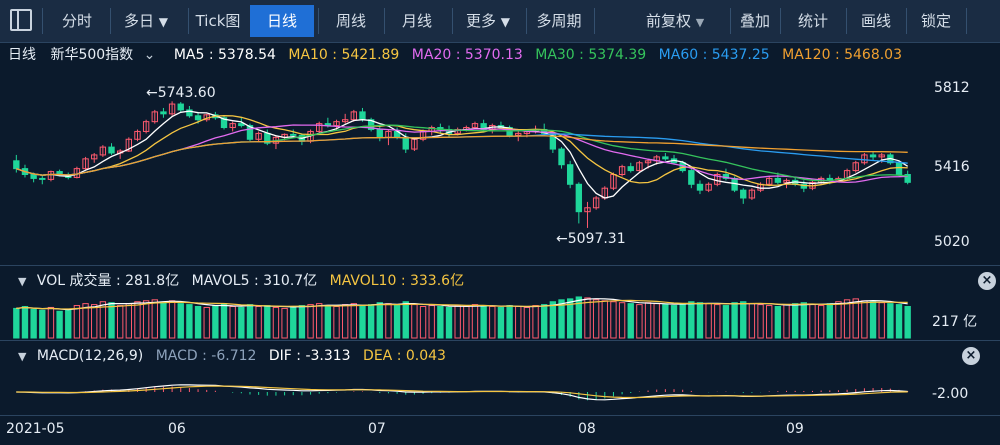 This screenshot has width=1000, height=445. I want to click on overlay-button: 叠加, so click(754, 21).